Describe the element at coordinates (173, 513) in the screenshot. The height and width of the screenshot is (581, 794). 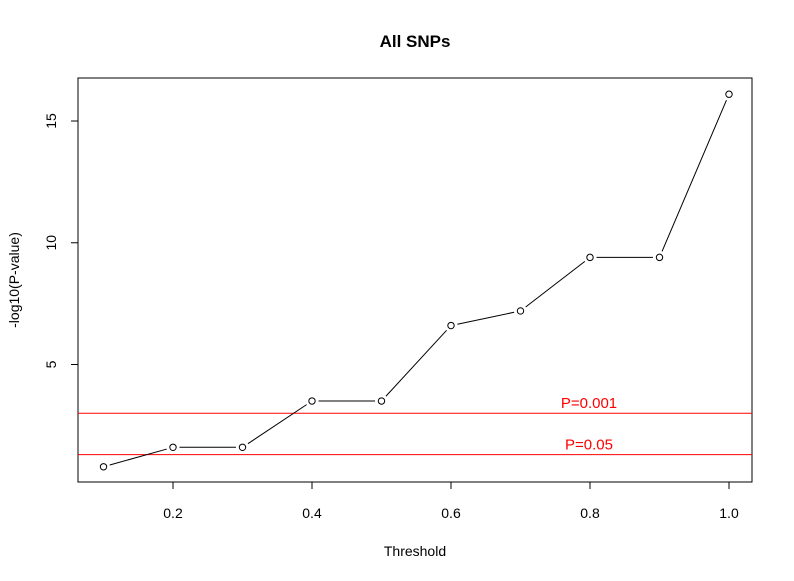
I see `x-tick-label: 0.2` at that location.